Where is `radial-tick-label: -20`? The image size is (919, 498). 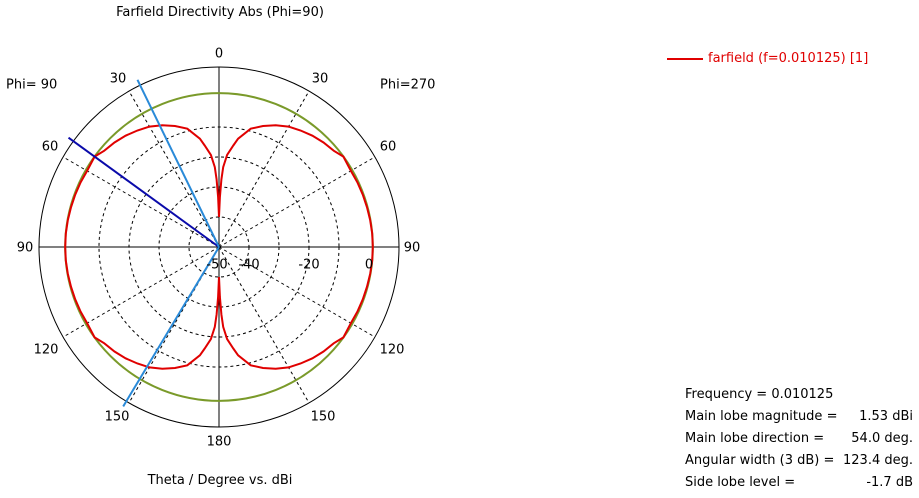 radial-tick-label: -20 is located at coordinates (308, 265).